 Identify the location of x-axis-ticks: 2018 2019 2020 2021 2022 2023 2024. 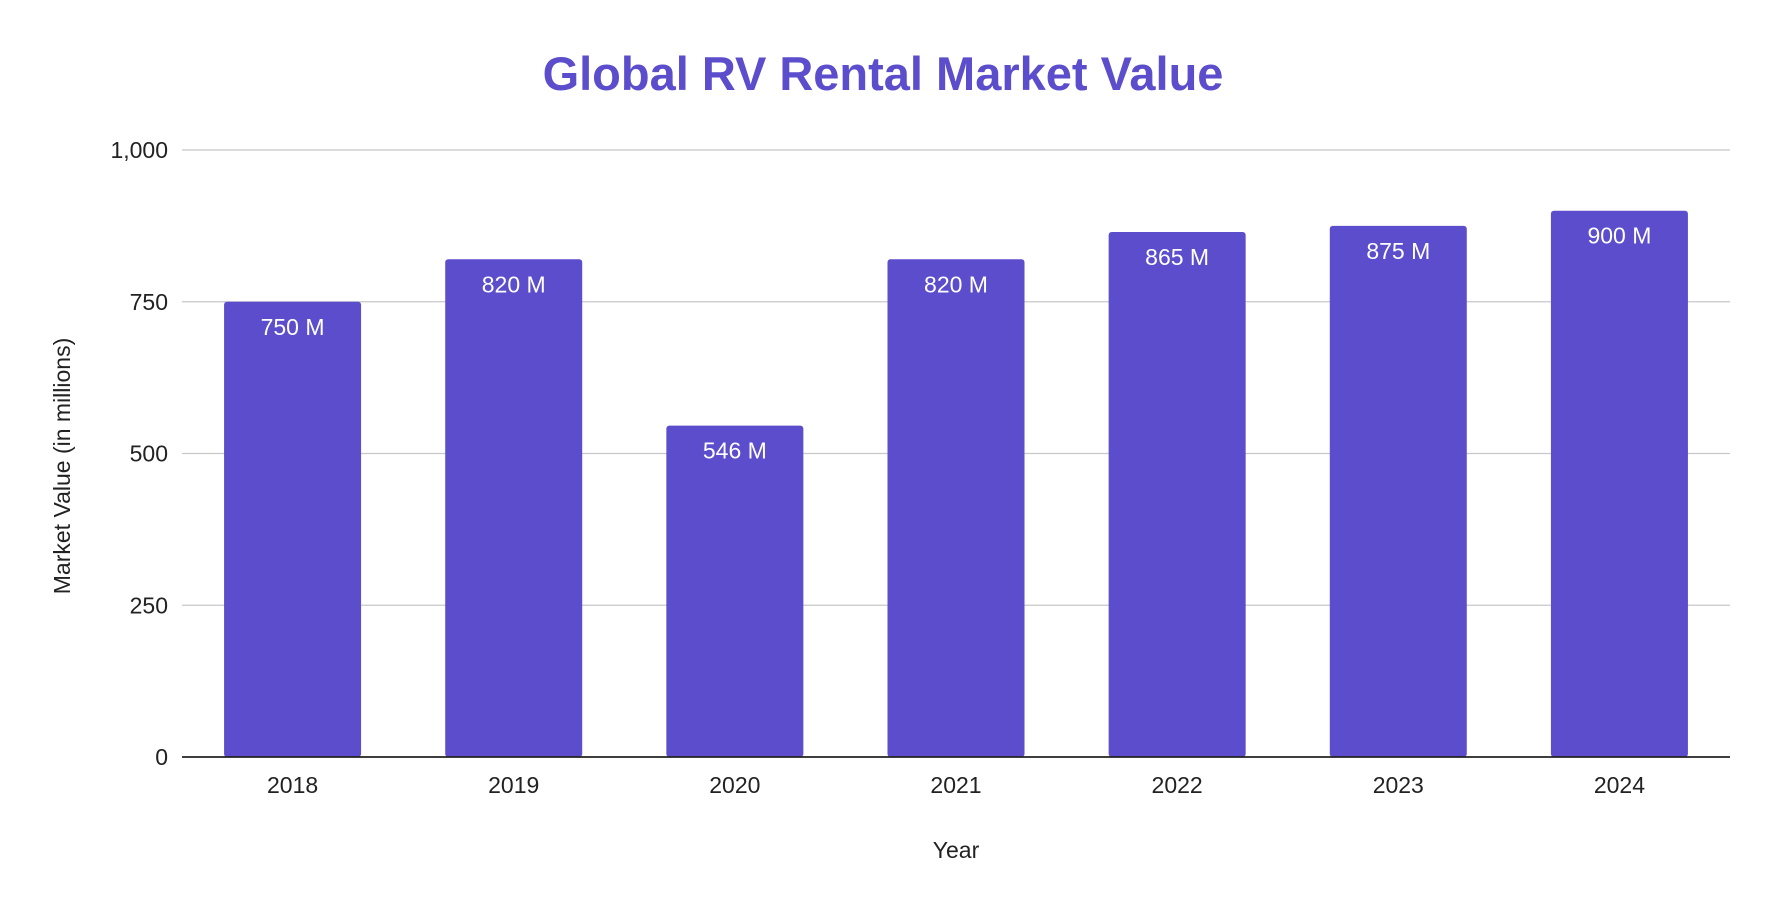
(956, 785).